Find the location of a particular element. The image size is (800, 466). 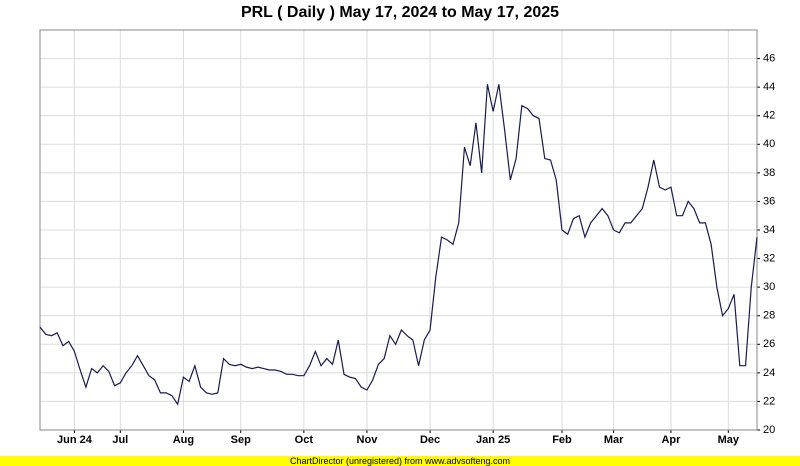

footer-bar is located at coordinates (400, 461).